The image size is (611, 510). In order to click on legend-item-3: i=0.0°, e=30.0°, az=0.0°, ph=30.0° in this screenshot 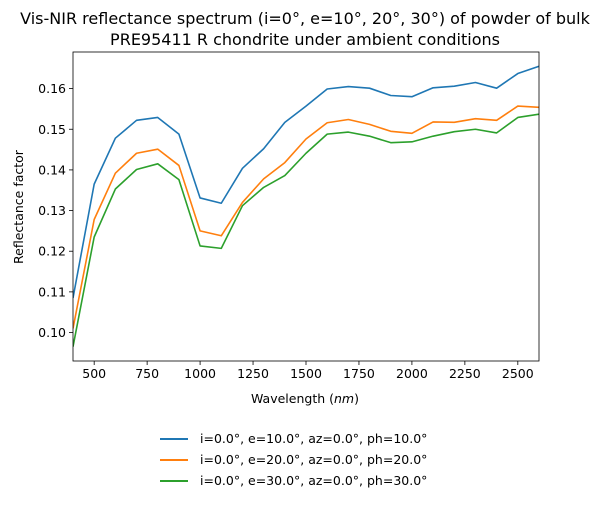, I will do `click(310, 480)`.